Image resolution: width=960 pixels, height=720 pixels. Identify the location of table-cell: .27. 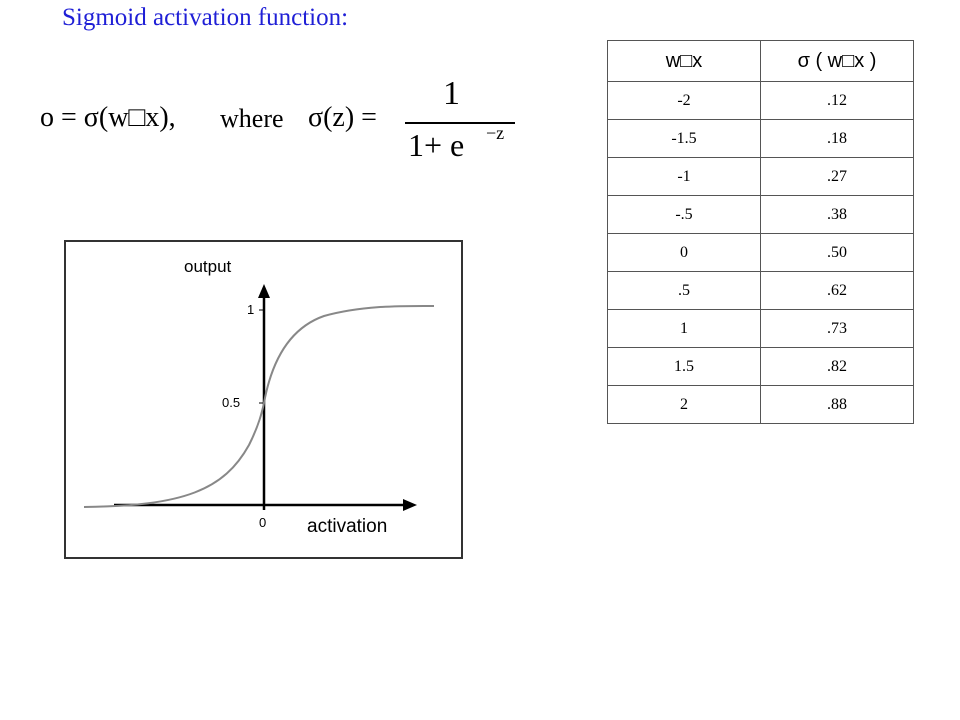
(837, 176).